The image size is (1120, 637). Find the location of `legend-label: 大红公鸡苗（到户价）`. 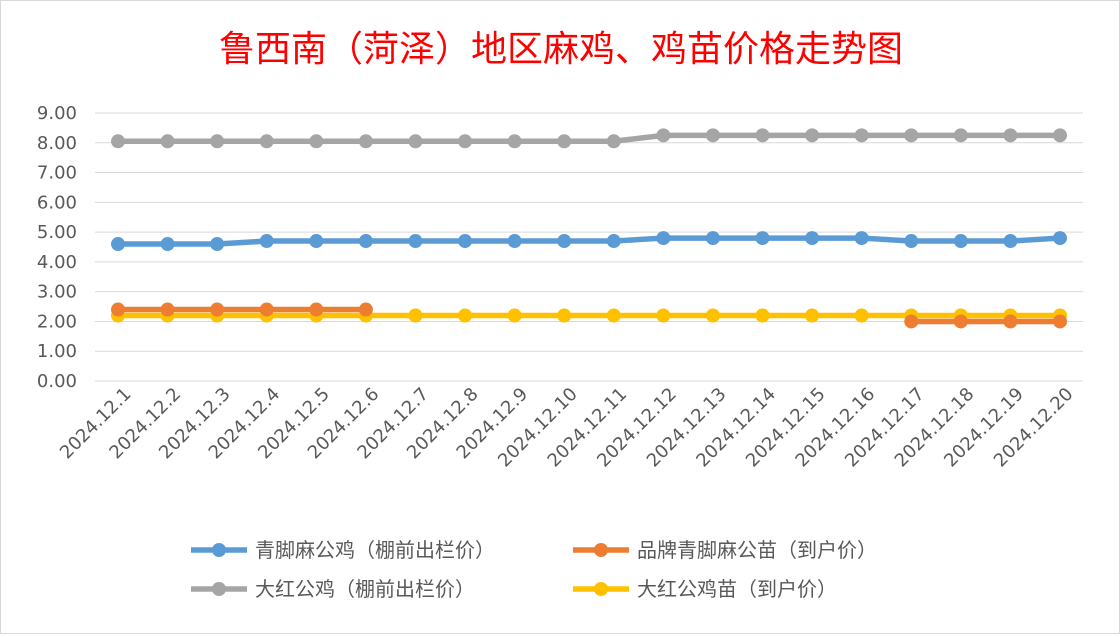

legend-label: 大红公鸡苗（到户价） is located at coordinates (737, 589).